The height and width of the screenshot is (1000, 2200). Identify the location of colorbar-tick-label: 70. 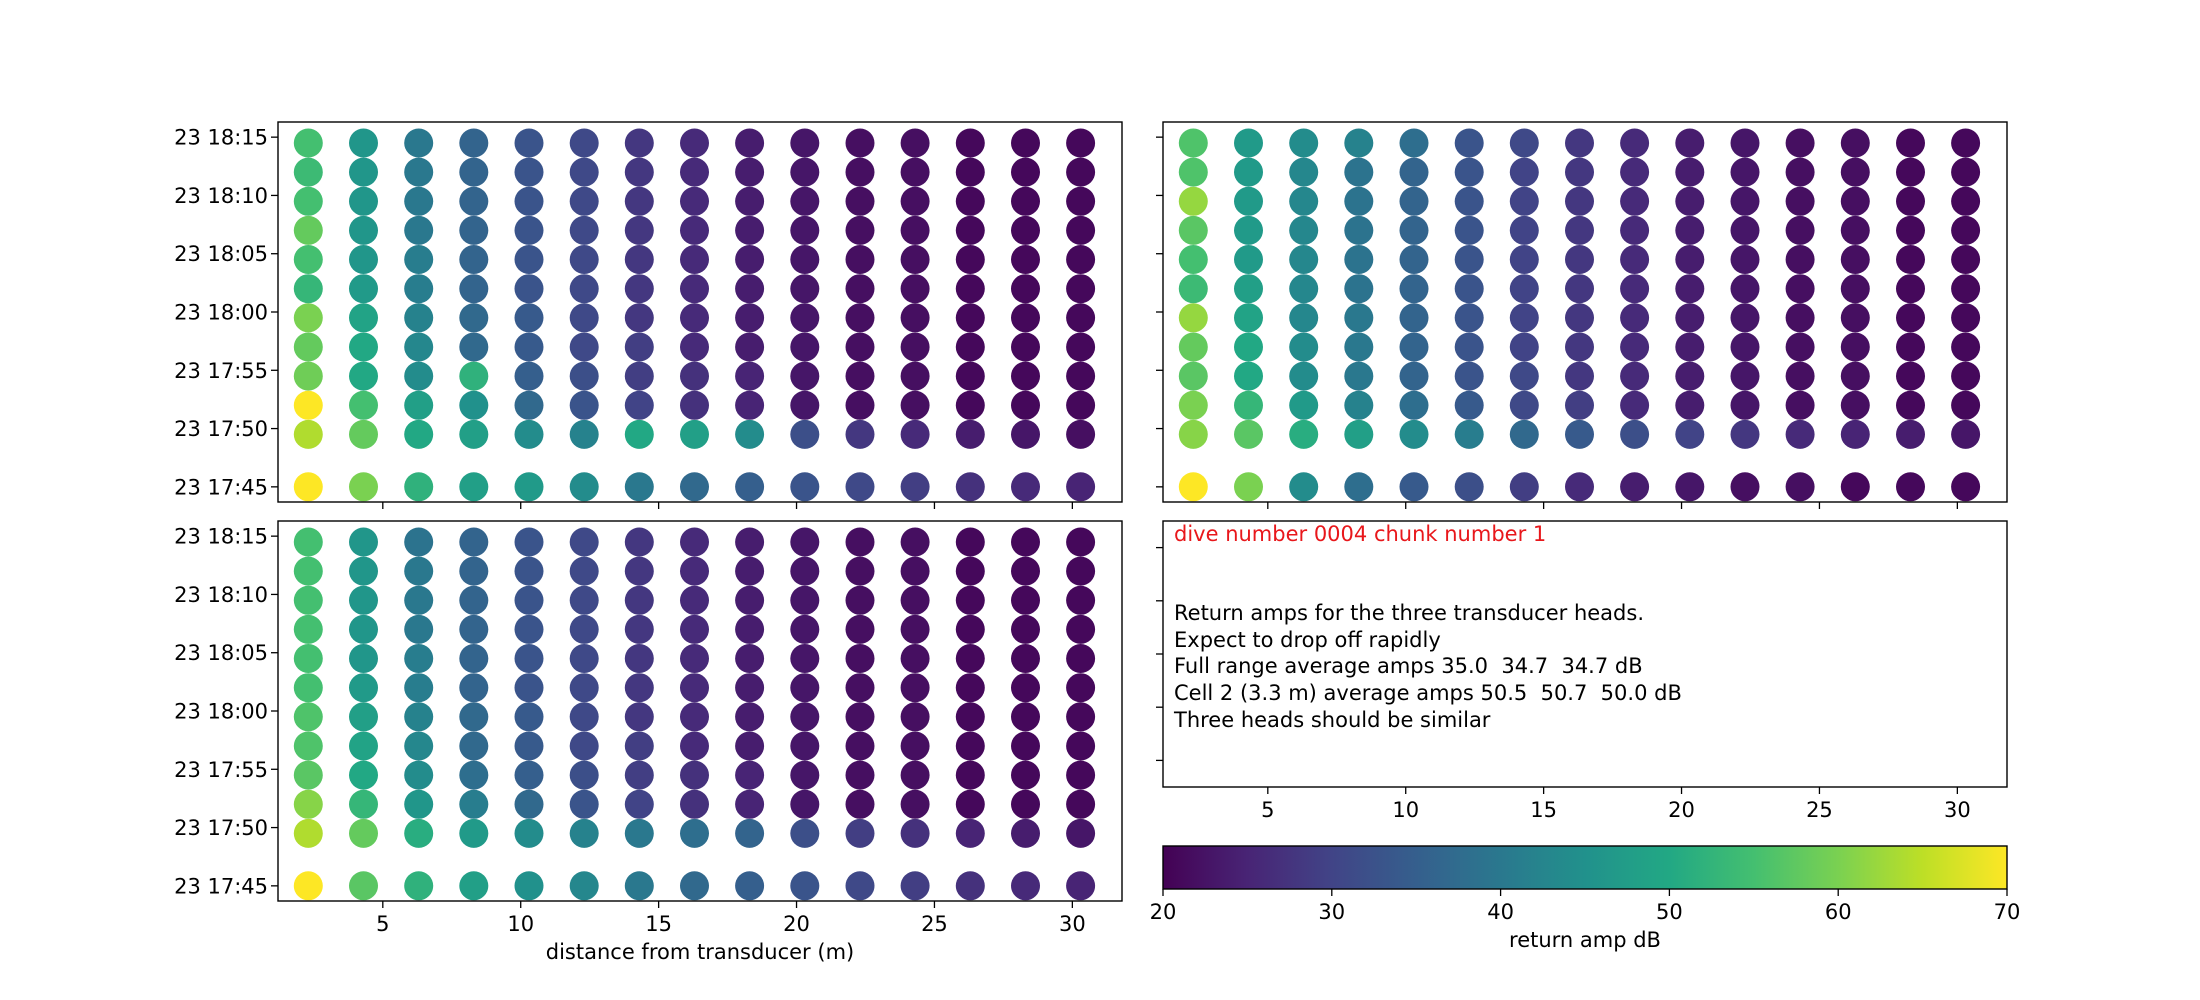
(2007, 912).